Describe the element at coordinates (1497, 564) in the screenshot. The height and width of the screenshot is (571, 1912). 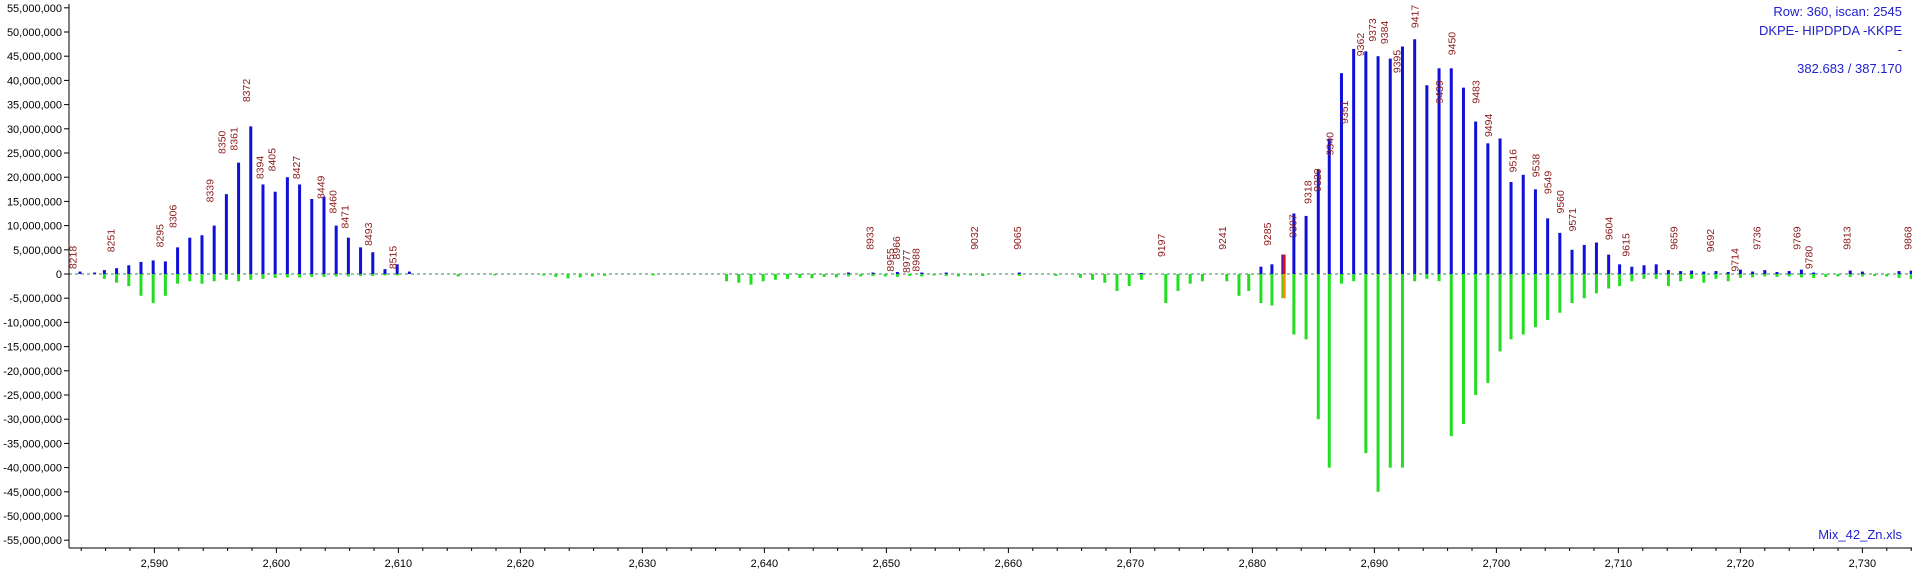
I see `x-tick-label: 2,700` at that location.